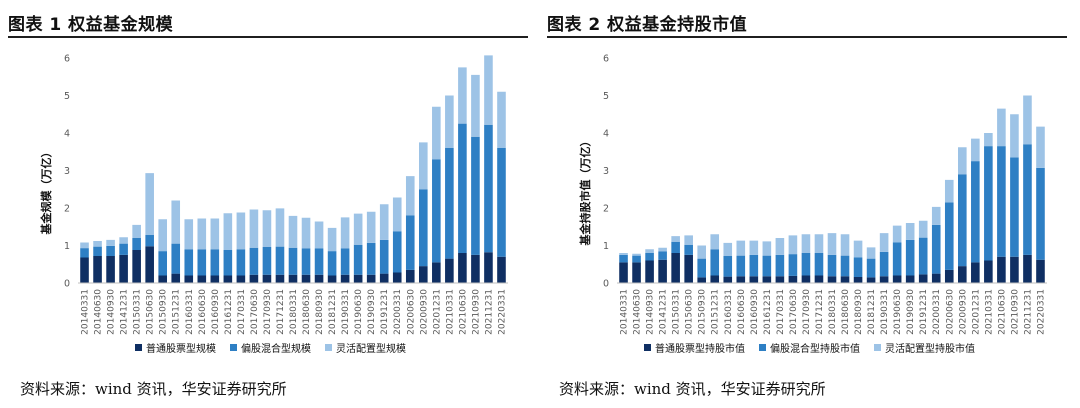 This screenshot has width=1080, height=408. I want to click on right-x-tick-label: 20140930, so click(651, 312).